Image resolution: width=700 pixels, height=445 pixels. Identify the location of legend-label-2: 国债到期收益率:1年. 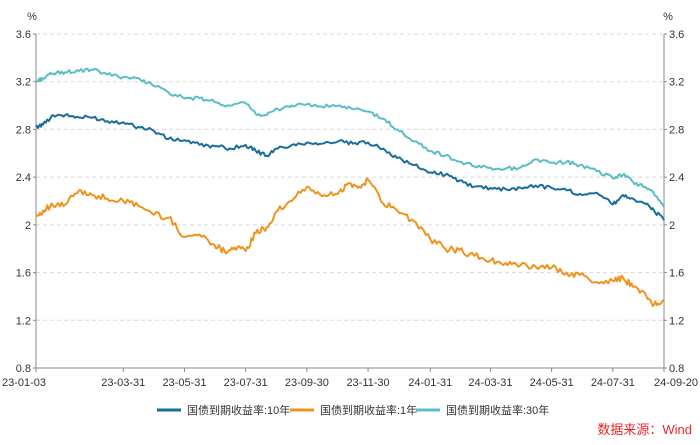
(368, 410).